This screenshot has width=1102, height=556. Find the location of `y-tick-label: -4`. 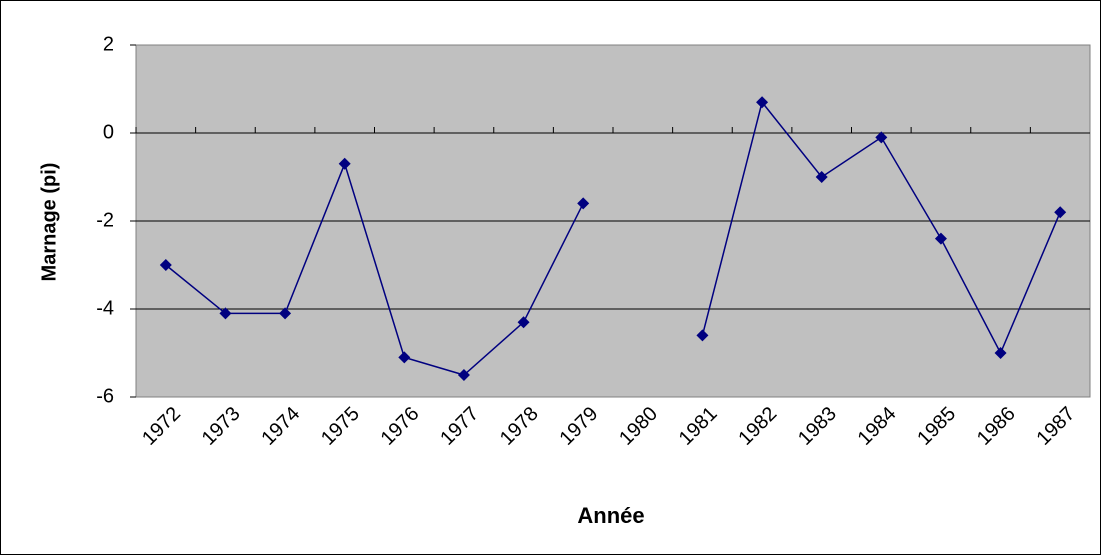

y-tick-label: -4 is located at coordinates (105, 308).